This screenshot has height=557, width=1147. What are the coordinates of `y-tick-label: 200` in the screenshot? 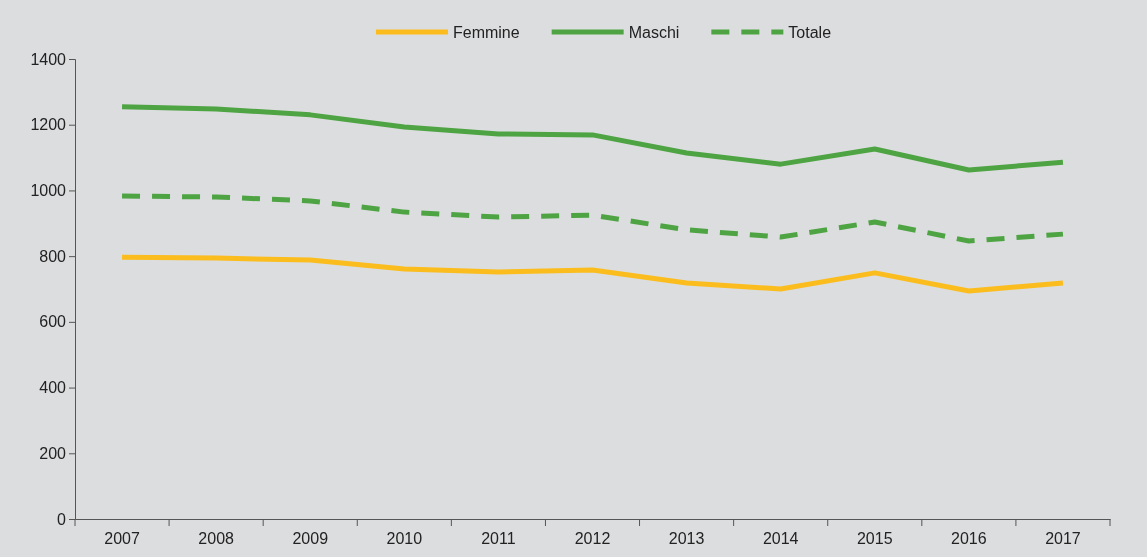 It's located at (53, 453).